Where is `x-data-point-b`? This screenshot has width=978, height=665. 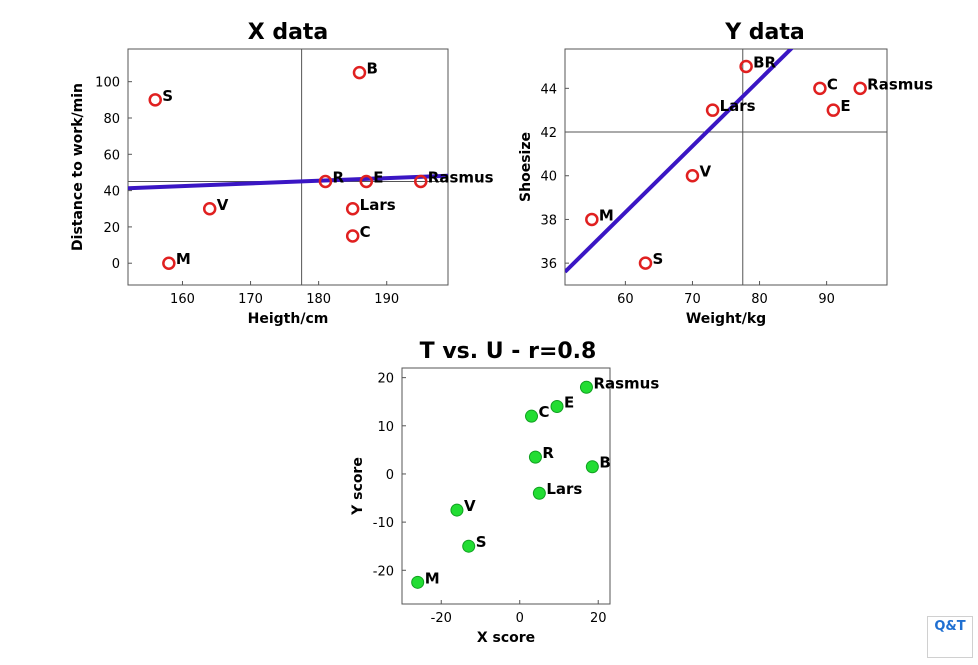 x-data-point-b is located at coordinates (359, 72).